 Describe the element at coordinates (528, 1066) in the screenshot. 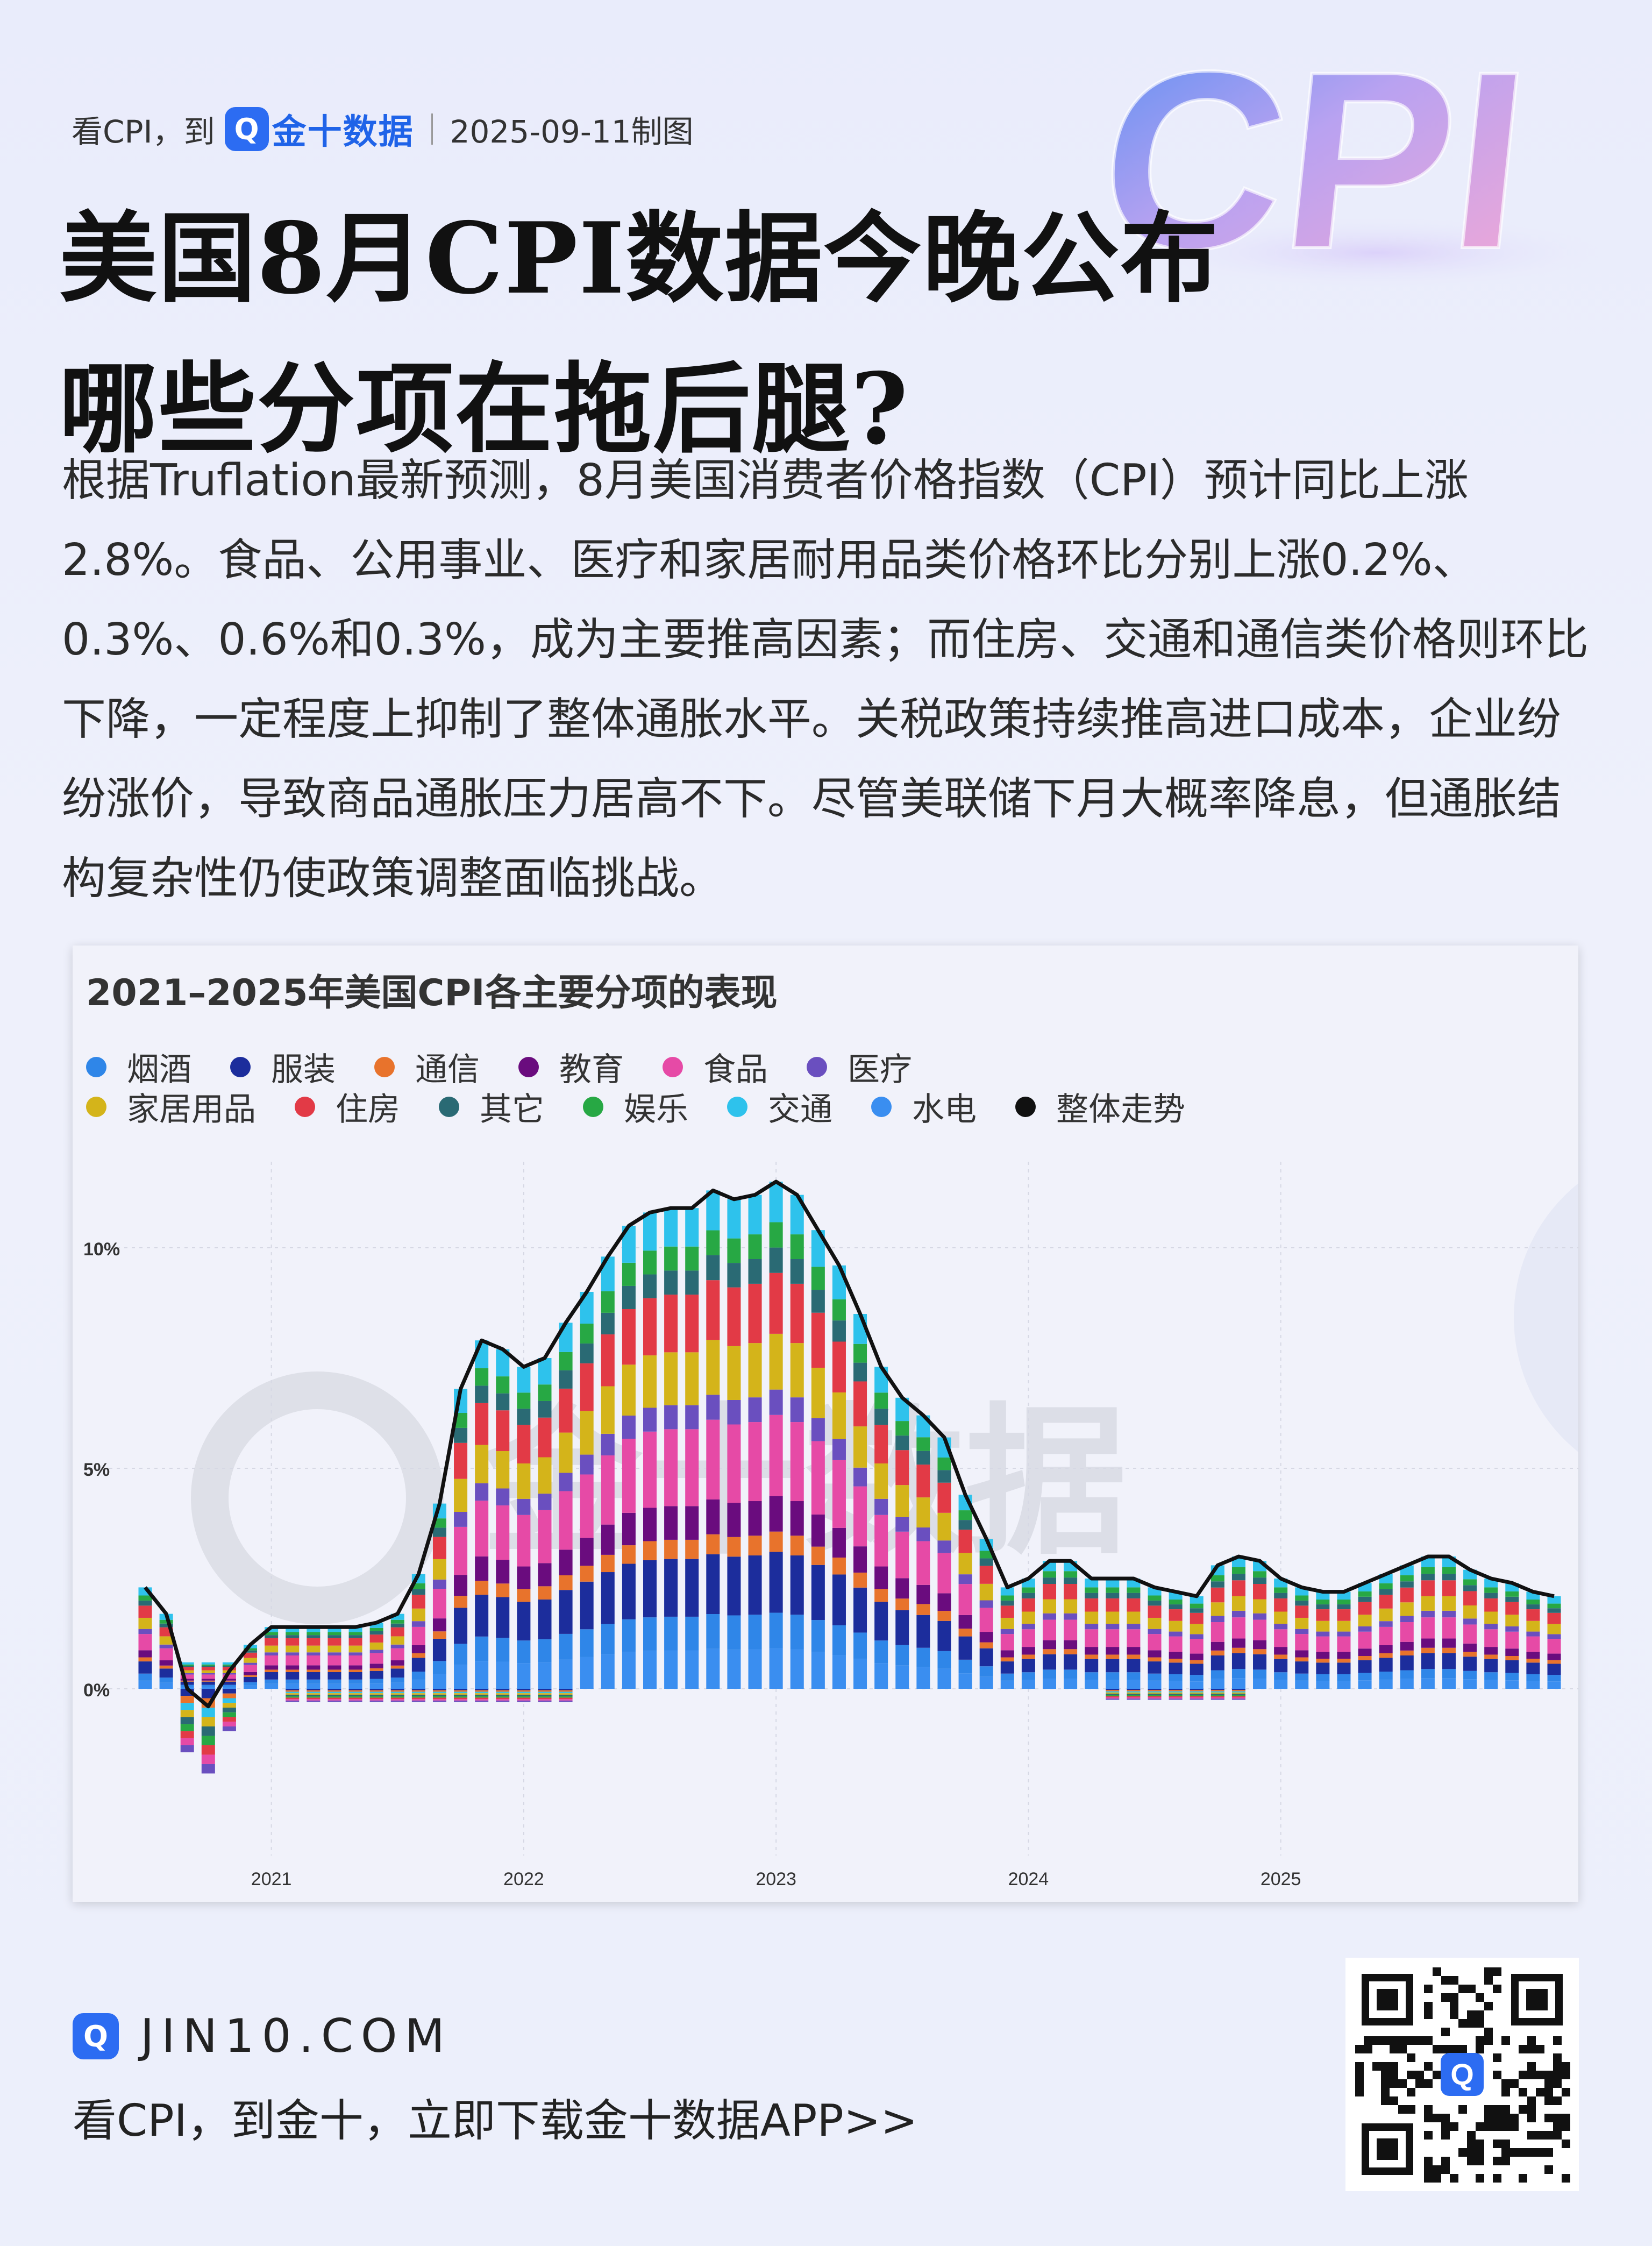

I see `legend-swatch` at that location.